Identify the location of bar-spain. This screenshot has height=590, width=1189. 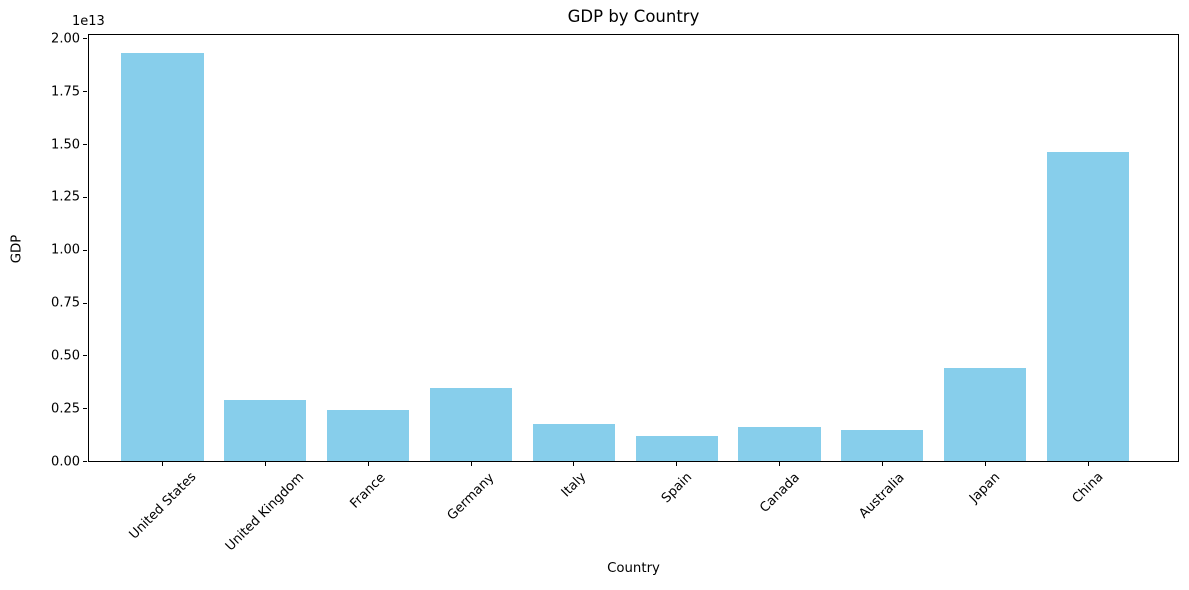
(676, 448).